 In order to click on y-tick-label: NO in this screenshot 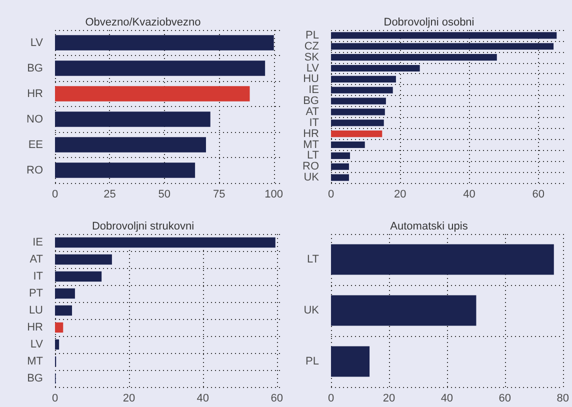, I will do `click(35, 119)`.